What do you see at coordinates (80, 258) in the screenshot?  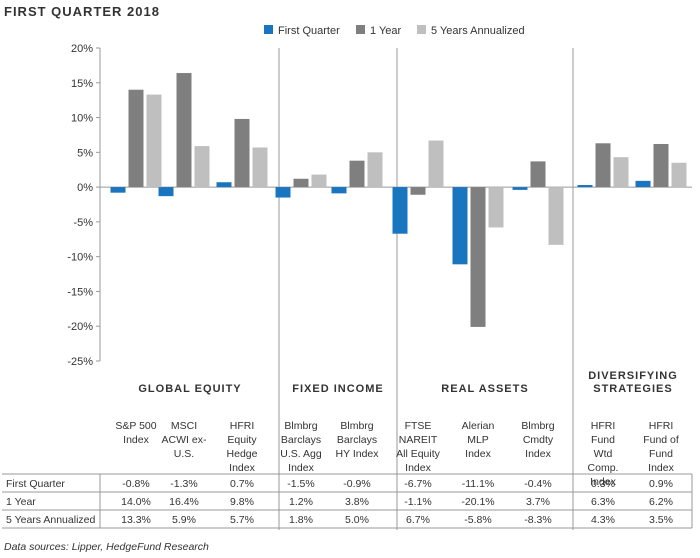 I see `y-tick-label: -10%` at bounding box center [80, 258].